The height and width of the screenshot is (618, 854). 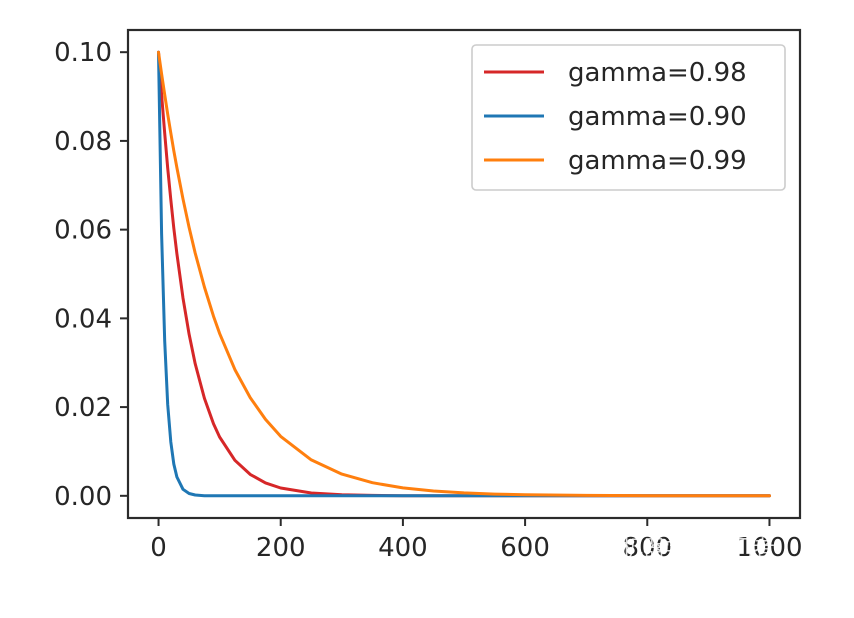 What do you see at coordinates (83, 319) in the screenshot?
I see `y-tick-label: 0.04` at bounding box center [83, 319].